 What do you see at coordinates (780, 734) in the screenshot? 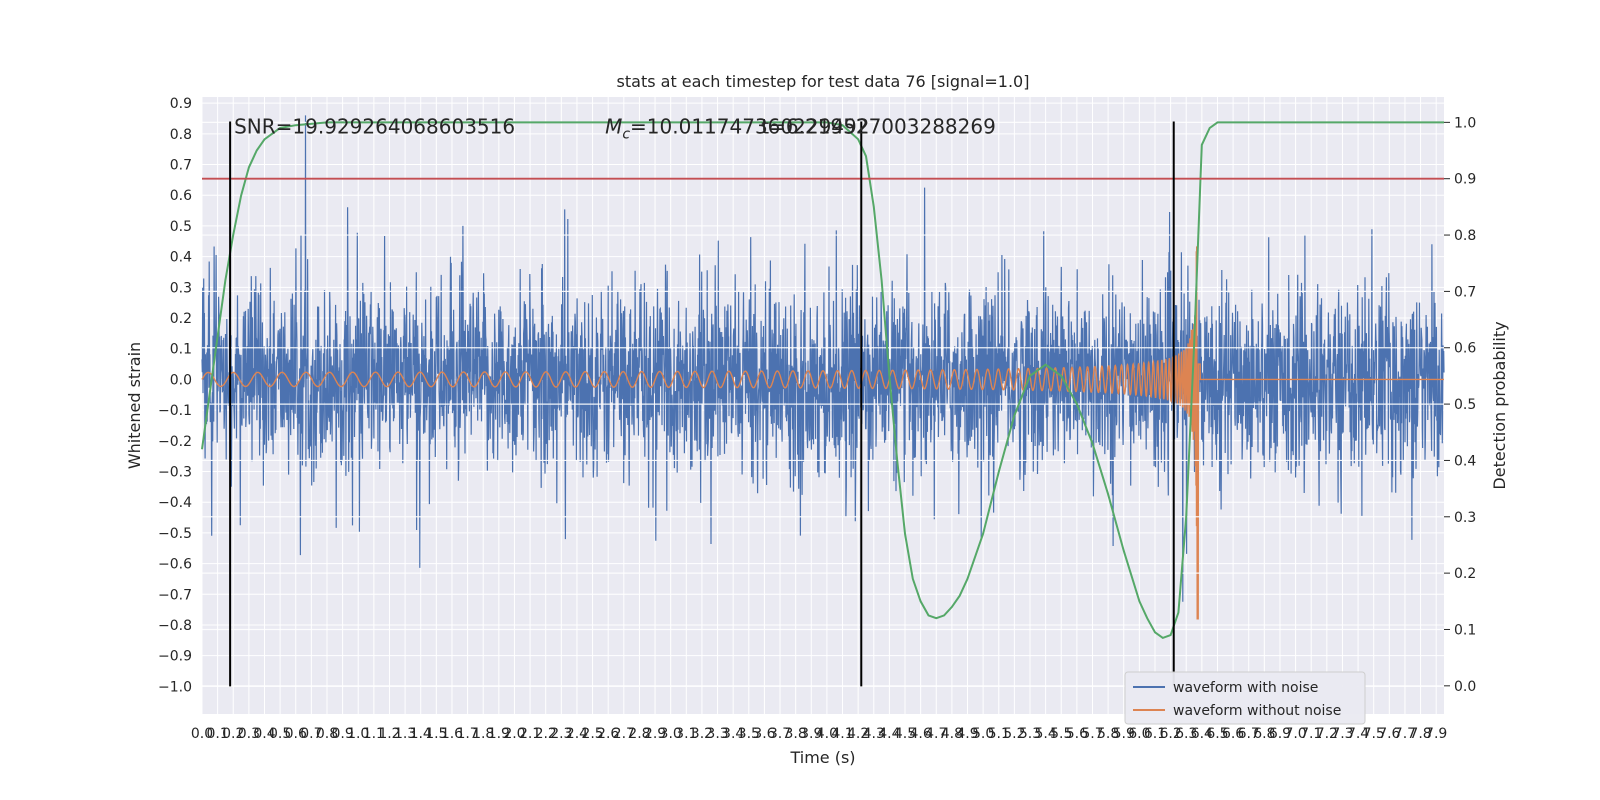
I see `x-tick-label: 3.7` at bounding box center [780, 734].